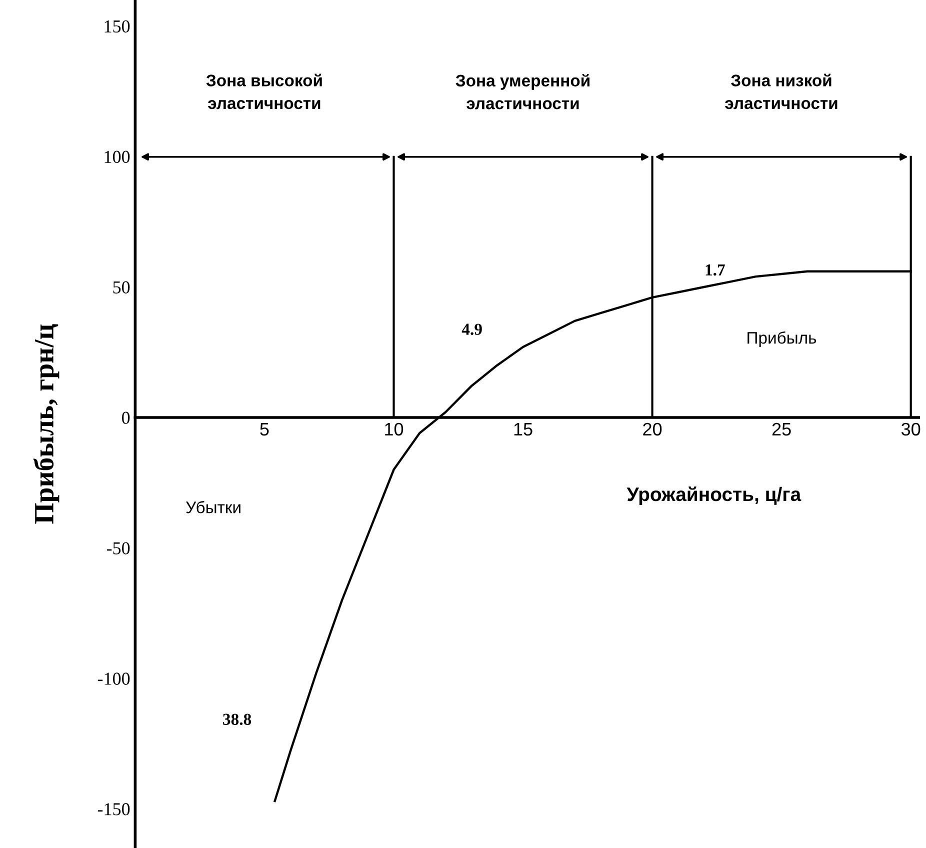 This screenshot has height=848, width=926. I want to click on annotation: Убытки, so click(213, 507).